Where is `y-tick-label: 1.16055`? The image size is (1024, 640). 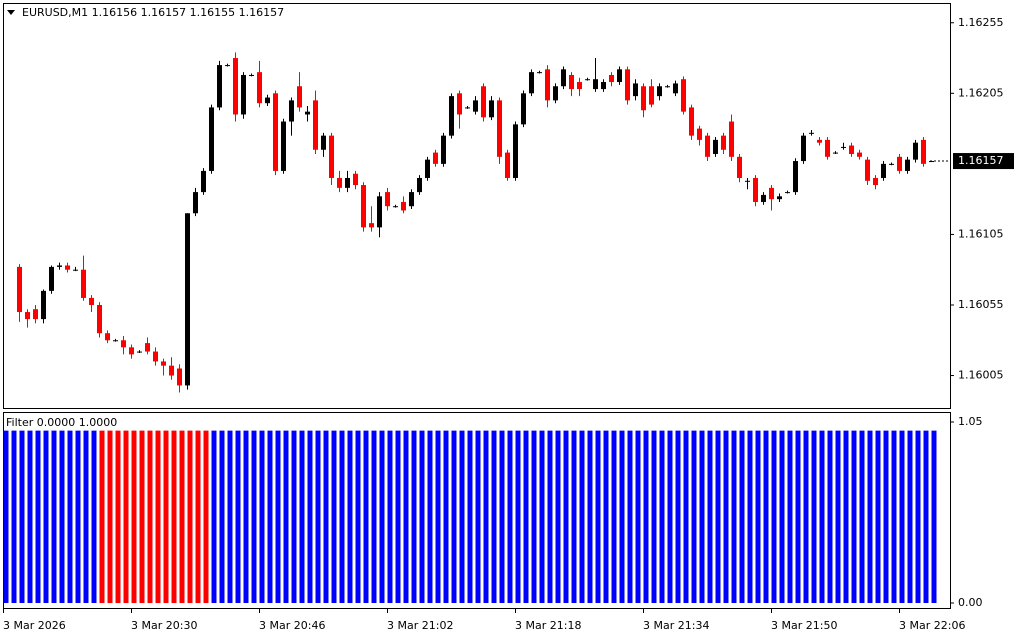
y-tick-label: 1.16055 is located at coordinates (981, 304).